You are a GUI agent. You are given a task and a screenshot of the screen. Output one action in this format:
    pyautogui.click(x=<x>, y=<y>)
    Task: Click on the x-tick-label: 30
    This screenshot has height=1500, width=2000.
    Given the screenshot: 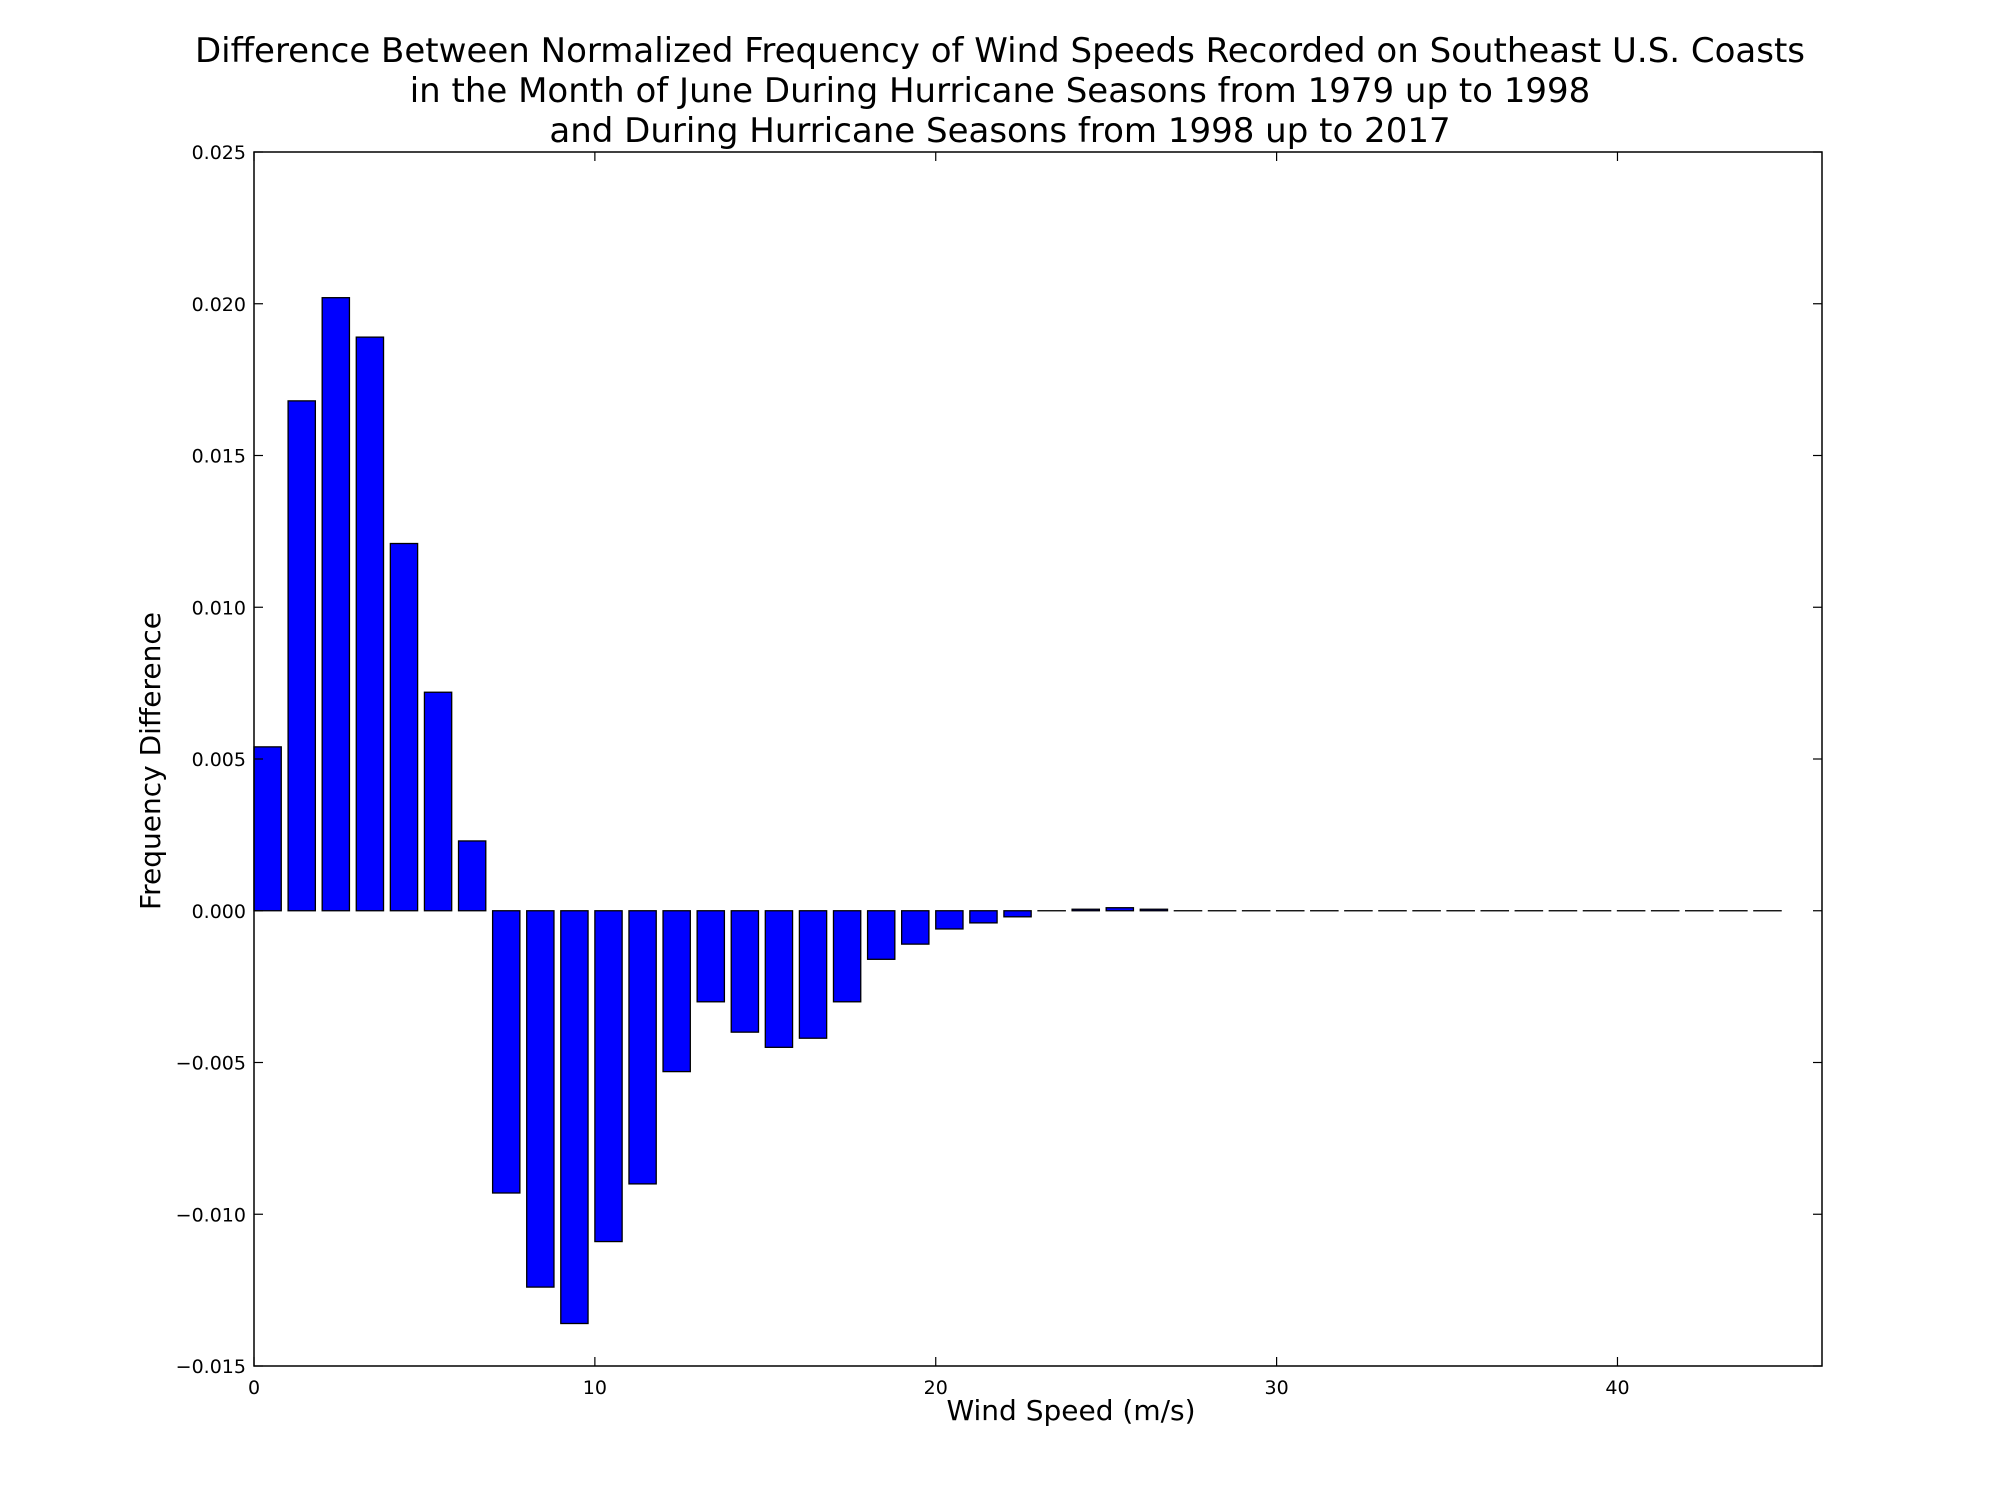 What is the action you would take?
    pyautogui.click(x=1277, y=1388)
    